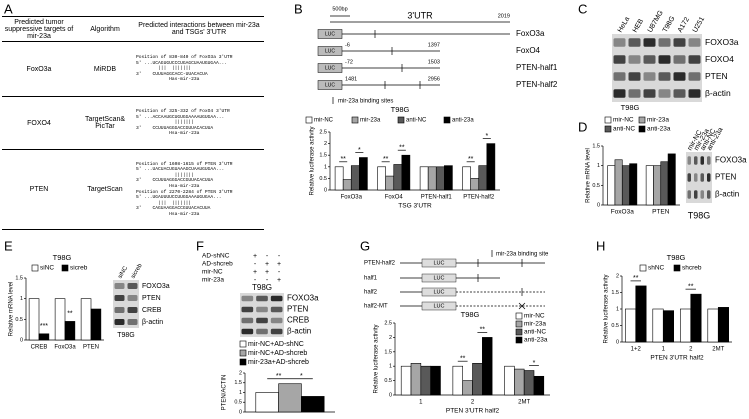  Describe the element at coordinates (276, 344) in the screenshot. I see `legend-label: mir-NC+AD-shNC` at that location.